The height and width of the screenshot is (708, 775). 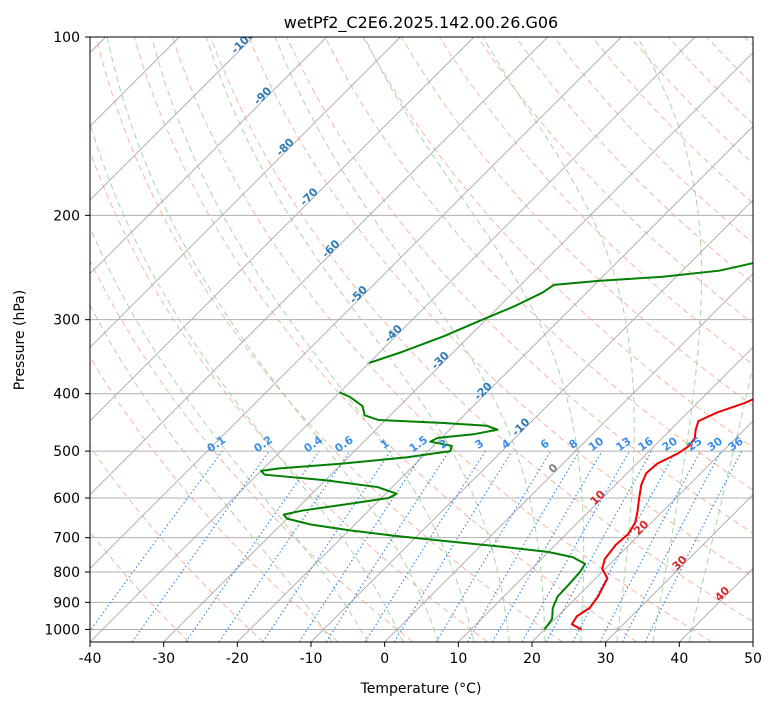 What do you see at coordinates (66, 603) in the screenshot?
I see `y-tick-label: 900` at bounding box center [66, 603].